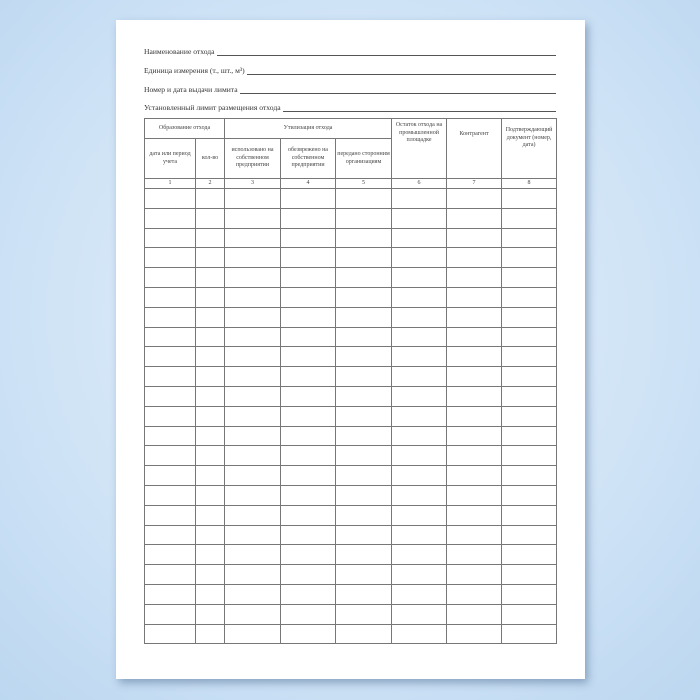  What do you see at coordinates (419, 107) in the screenshot?
I see `input-line` at bounding box center [419, 107].